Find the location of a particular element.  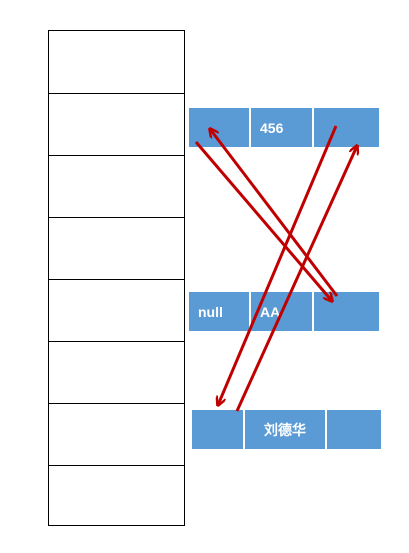

arrow-top-to-bottom-prev is located at coordinates (278, 265).